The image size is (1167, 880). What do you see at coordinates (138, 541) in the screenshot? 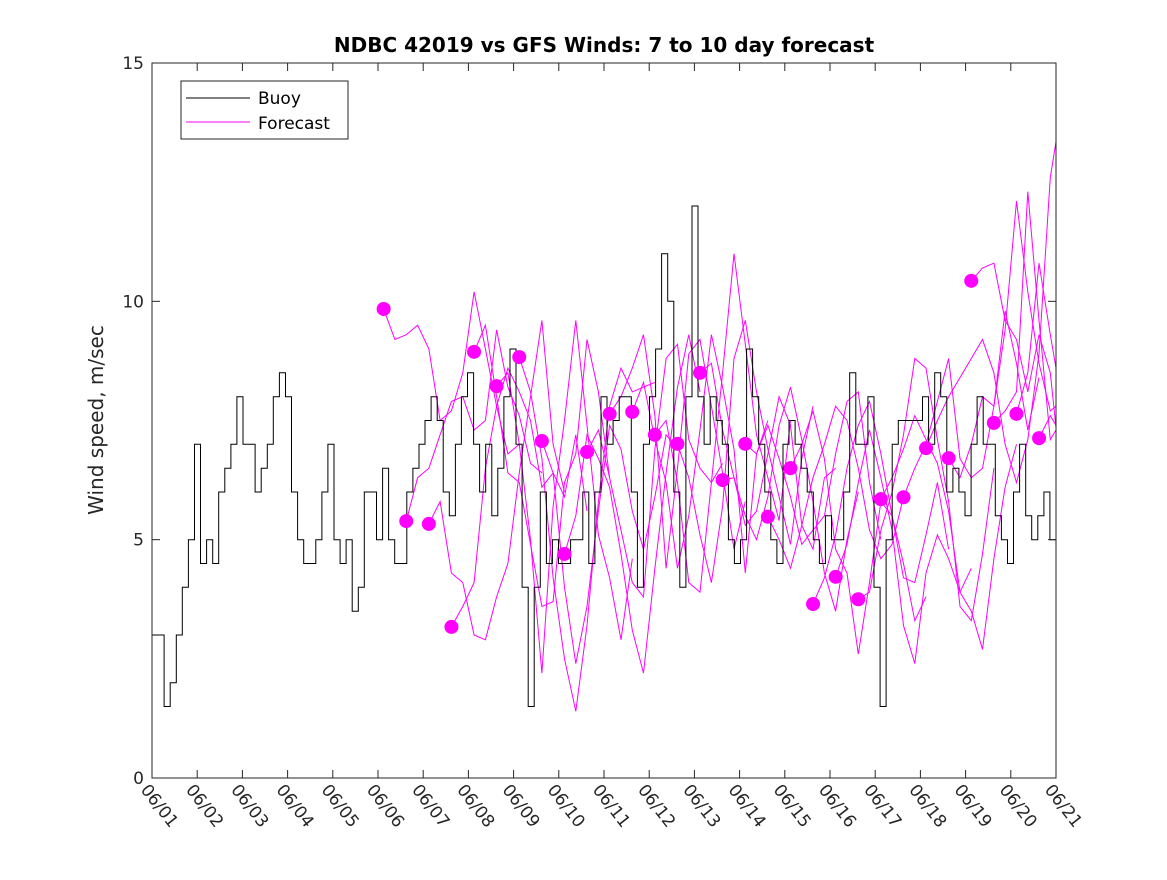
I see `y-tick-label: 5` at bounding box center [138, 541].